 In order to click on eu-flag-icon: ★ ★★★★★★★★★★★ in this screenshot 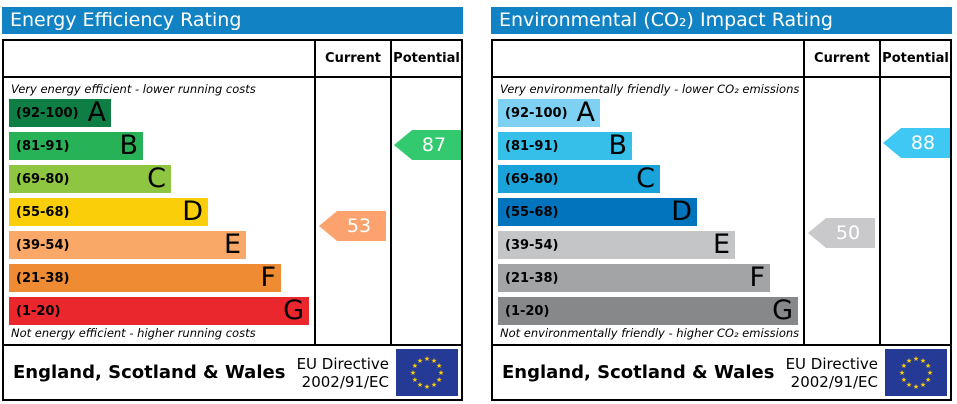, I will do `click(916, 372)`.